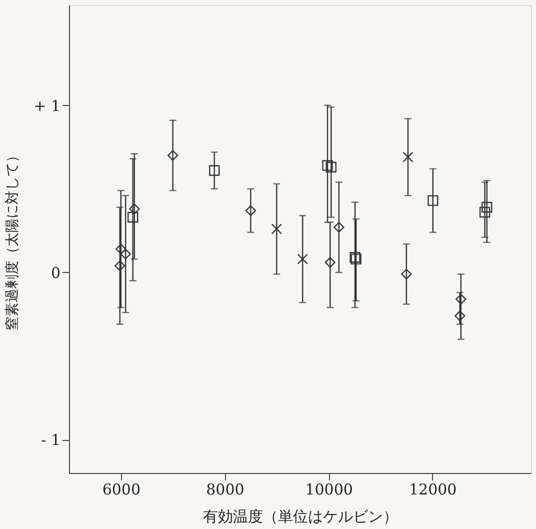  I want to click on x-tick-label: 6000, so click(121, 489).